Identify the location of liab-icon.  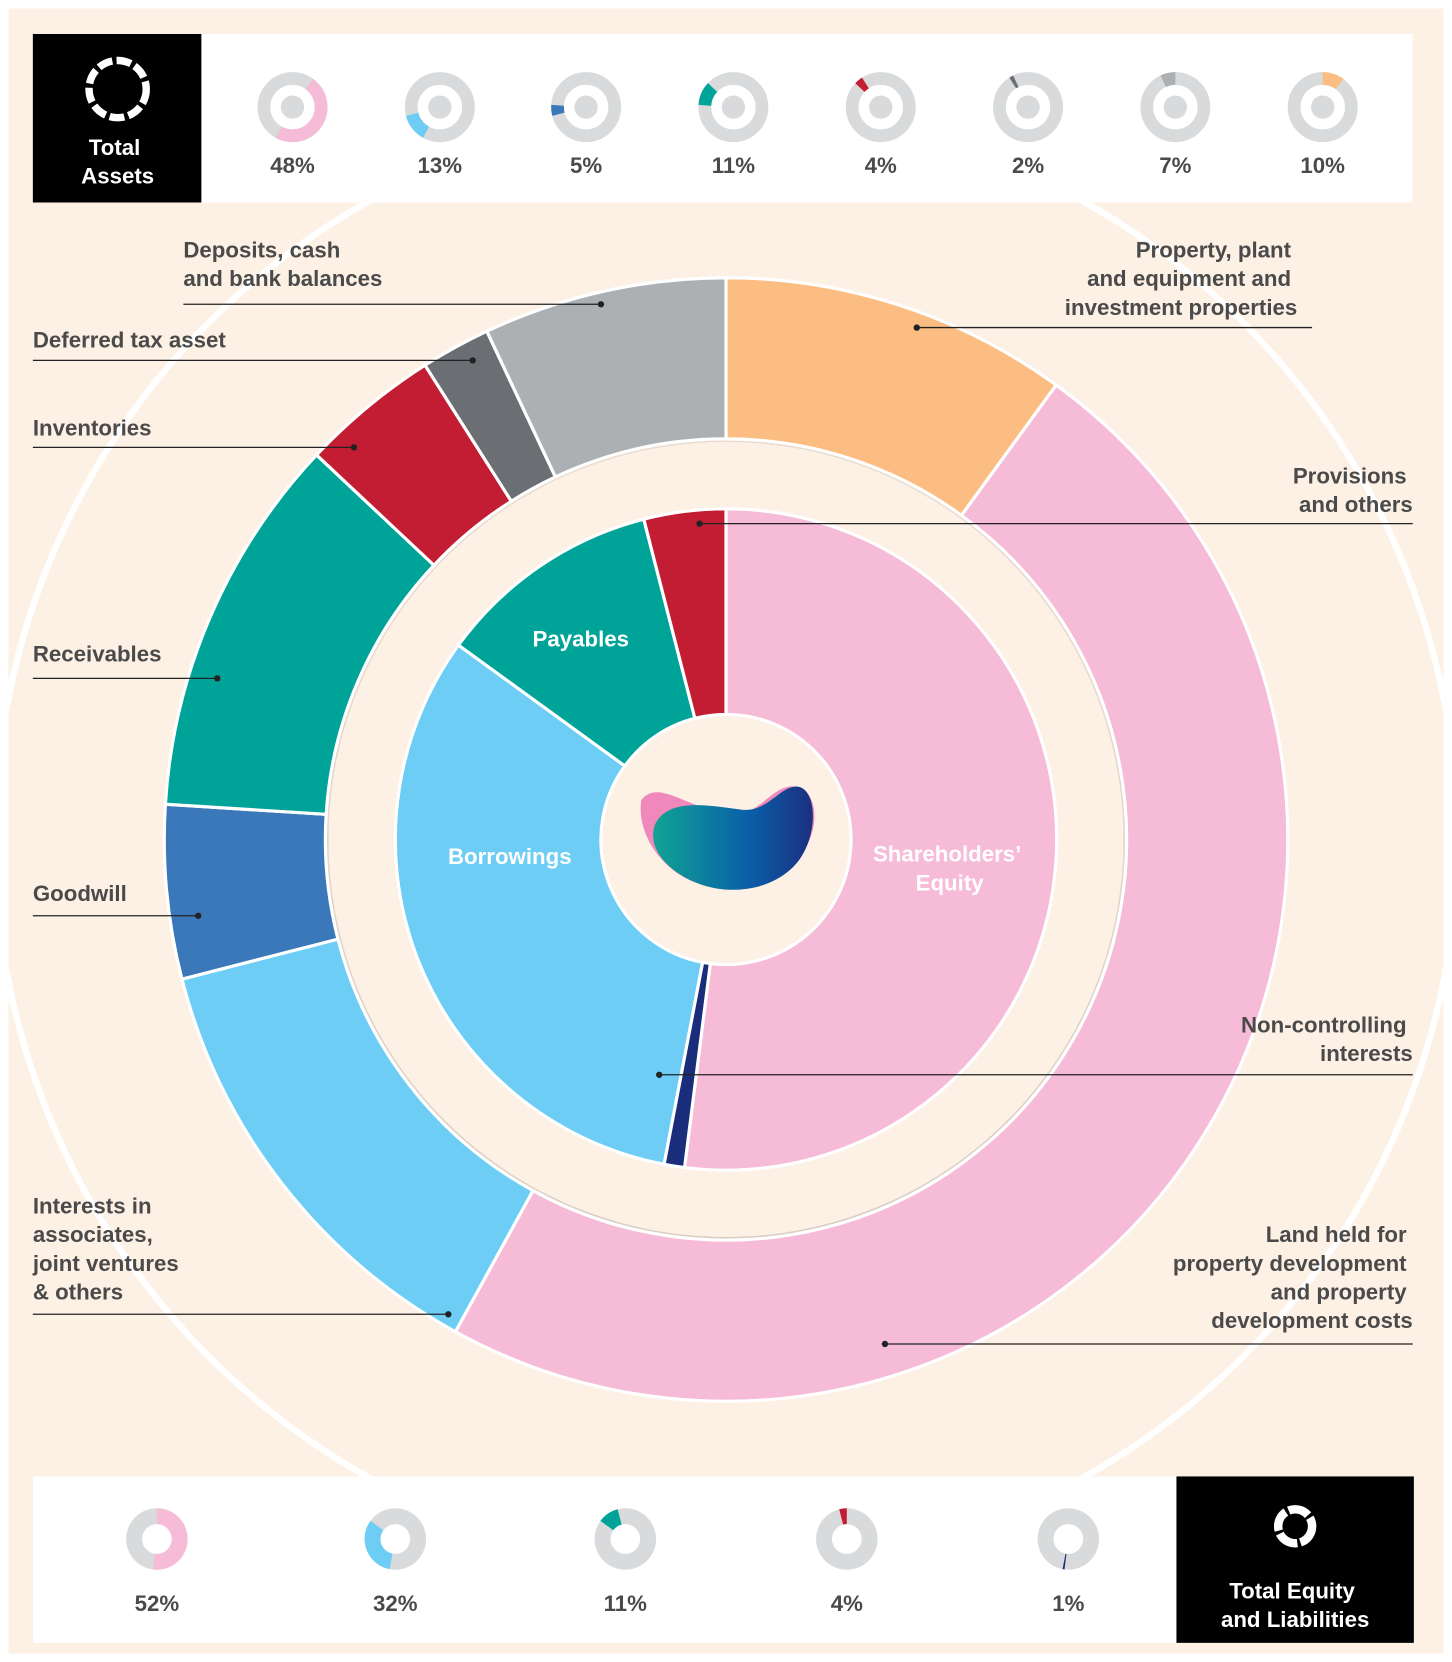
(1295, 1526).